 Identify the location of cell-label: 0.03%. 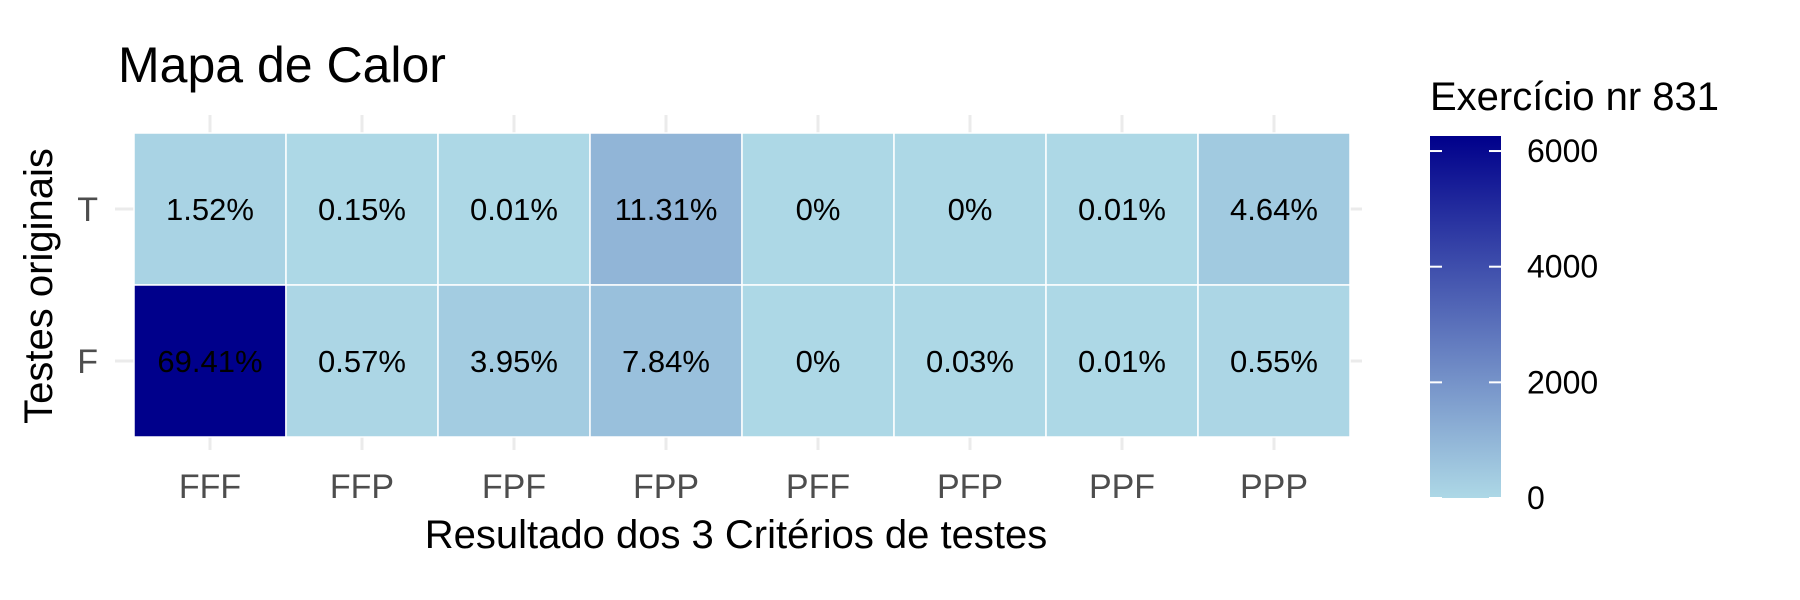
(970, 361).